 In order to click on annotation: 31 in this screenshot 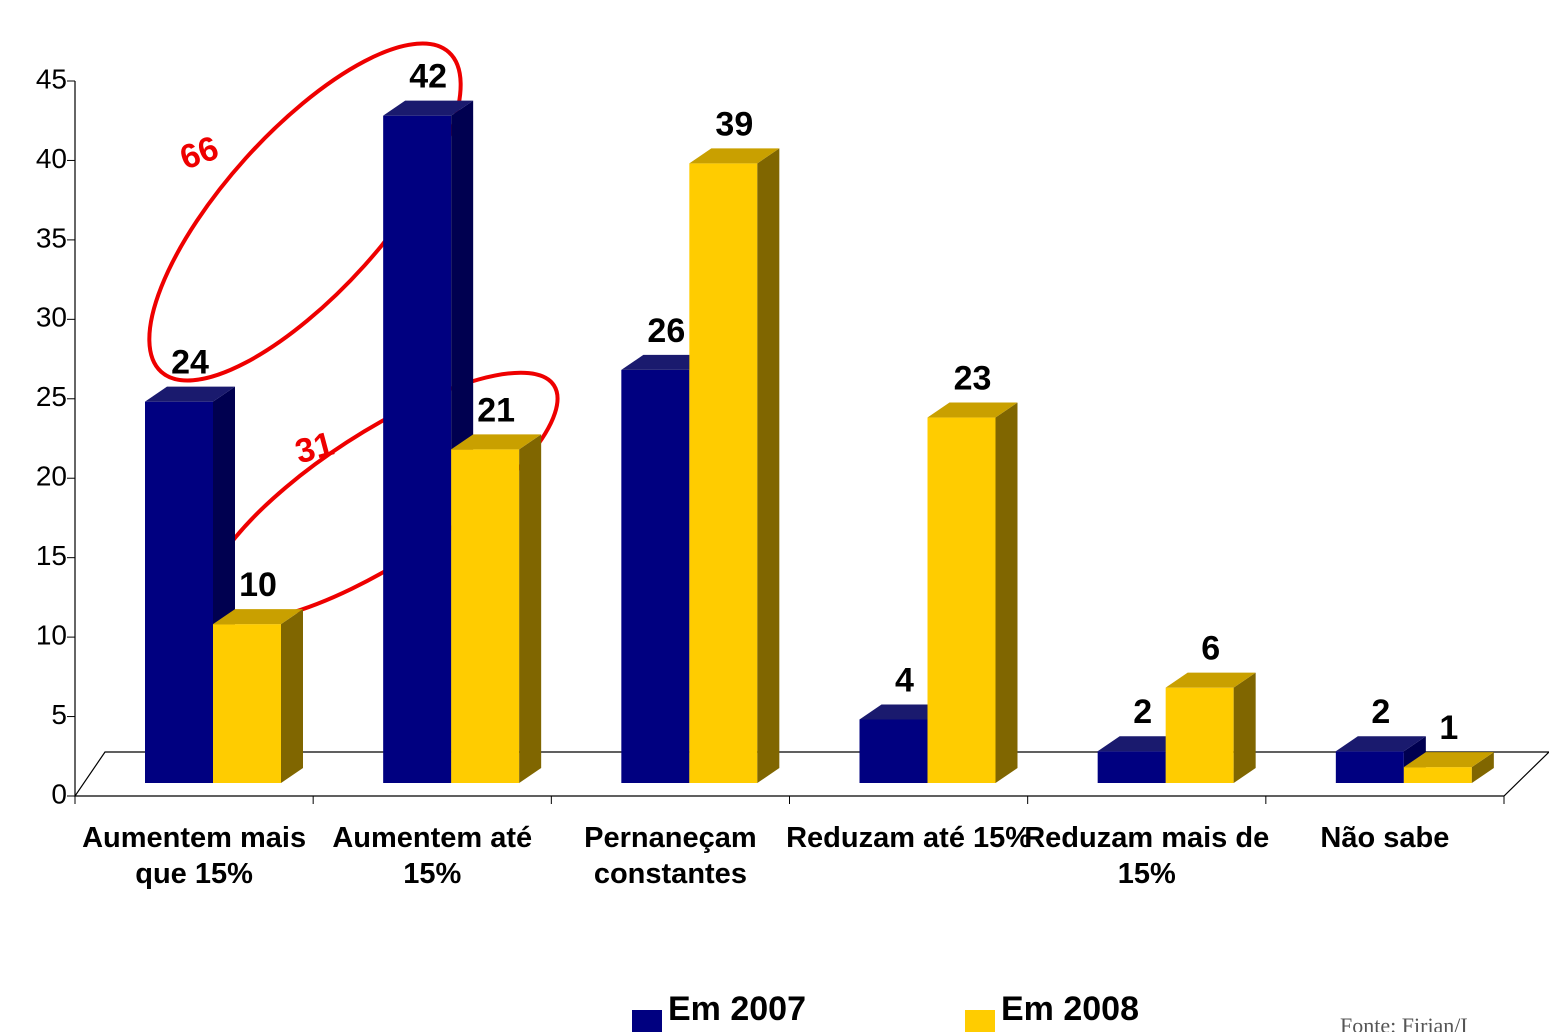, I will do `click(314, 448)`.